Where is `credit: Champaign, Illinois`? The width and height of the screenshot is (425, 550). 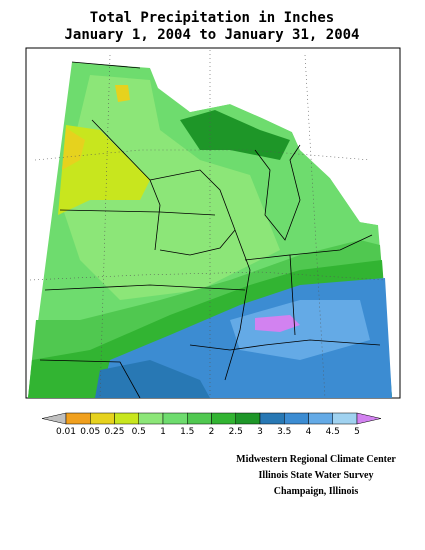
credit: Champaign, Illinois is located at coordinates (316, 491).